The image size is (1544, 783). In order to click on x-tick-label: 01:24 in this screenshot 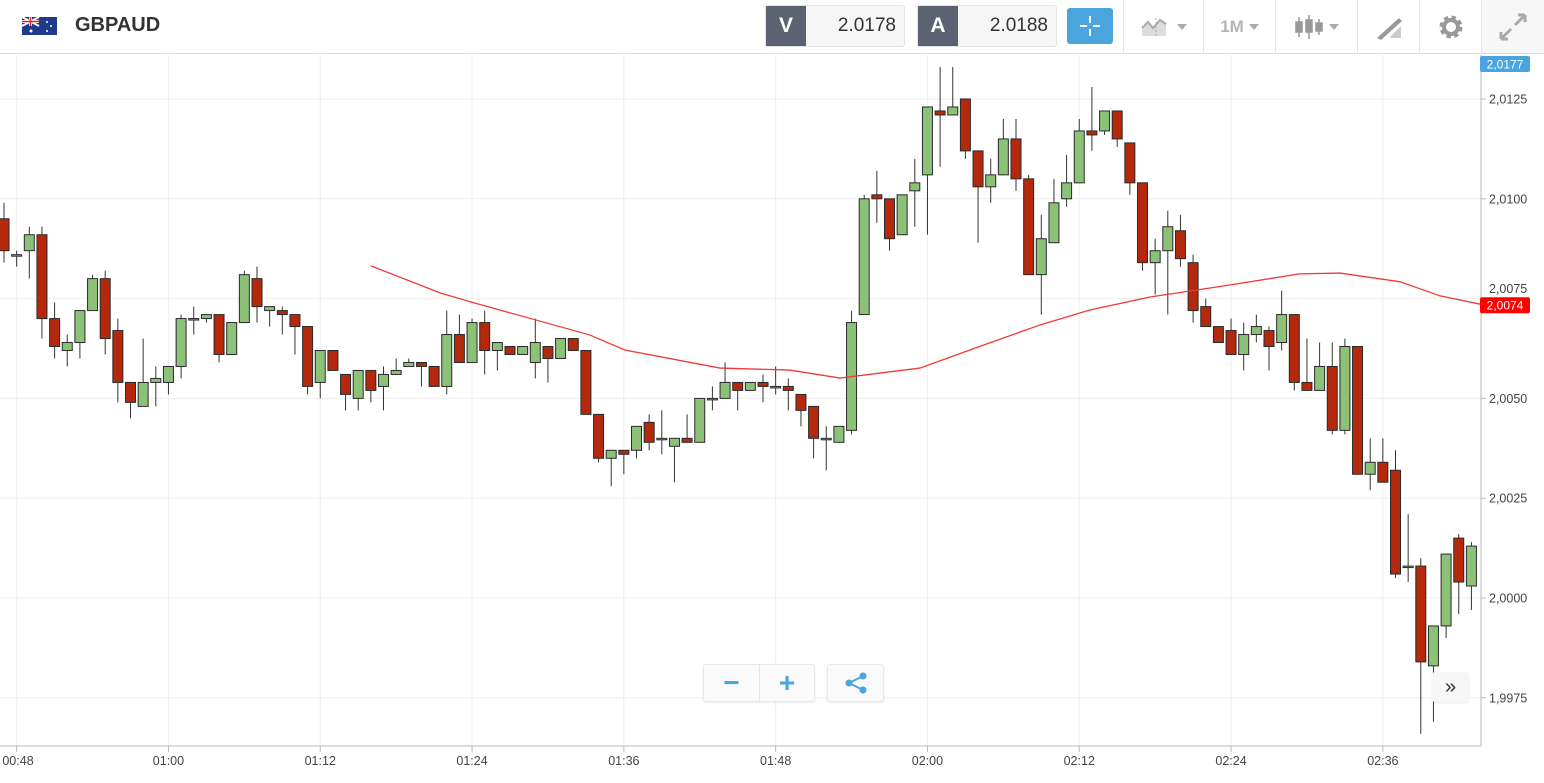, I will do `click(471, 761)`.